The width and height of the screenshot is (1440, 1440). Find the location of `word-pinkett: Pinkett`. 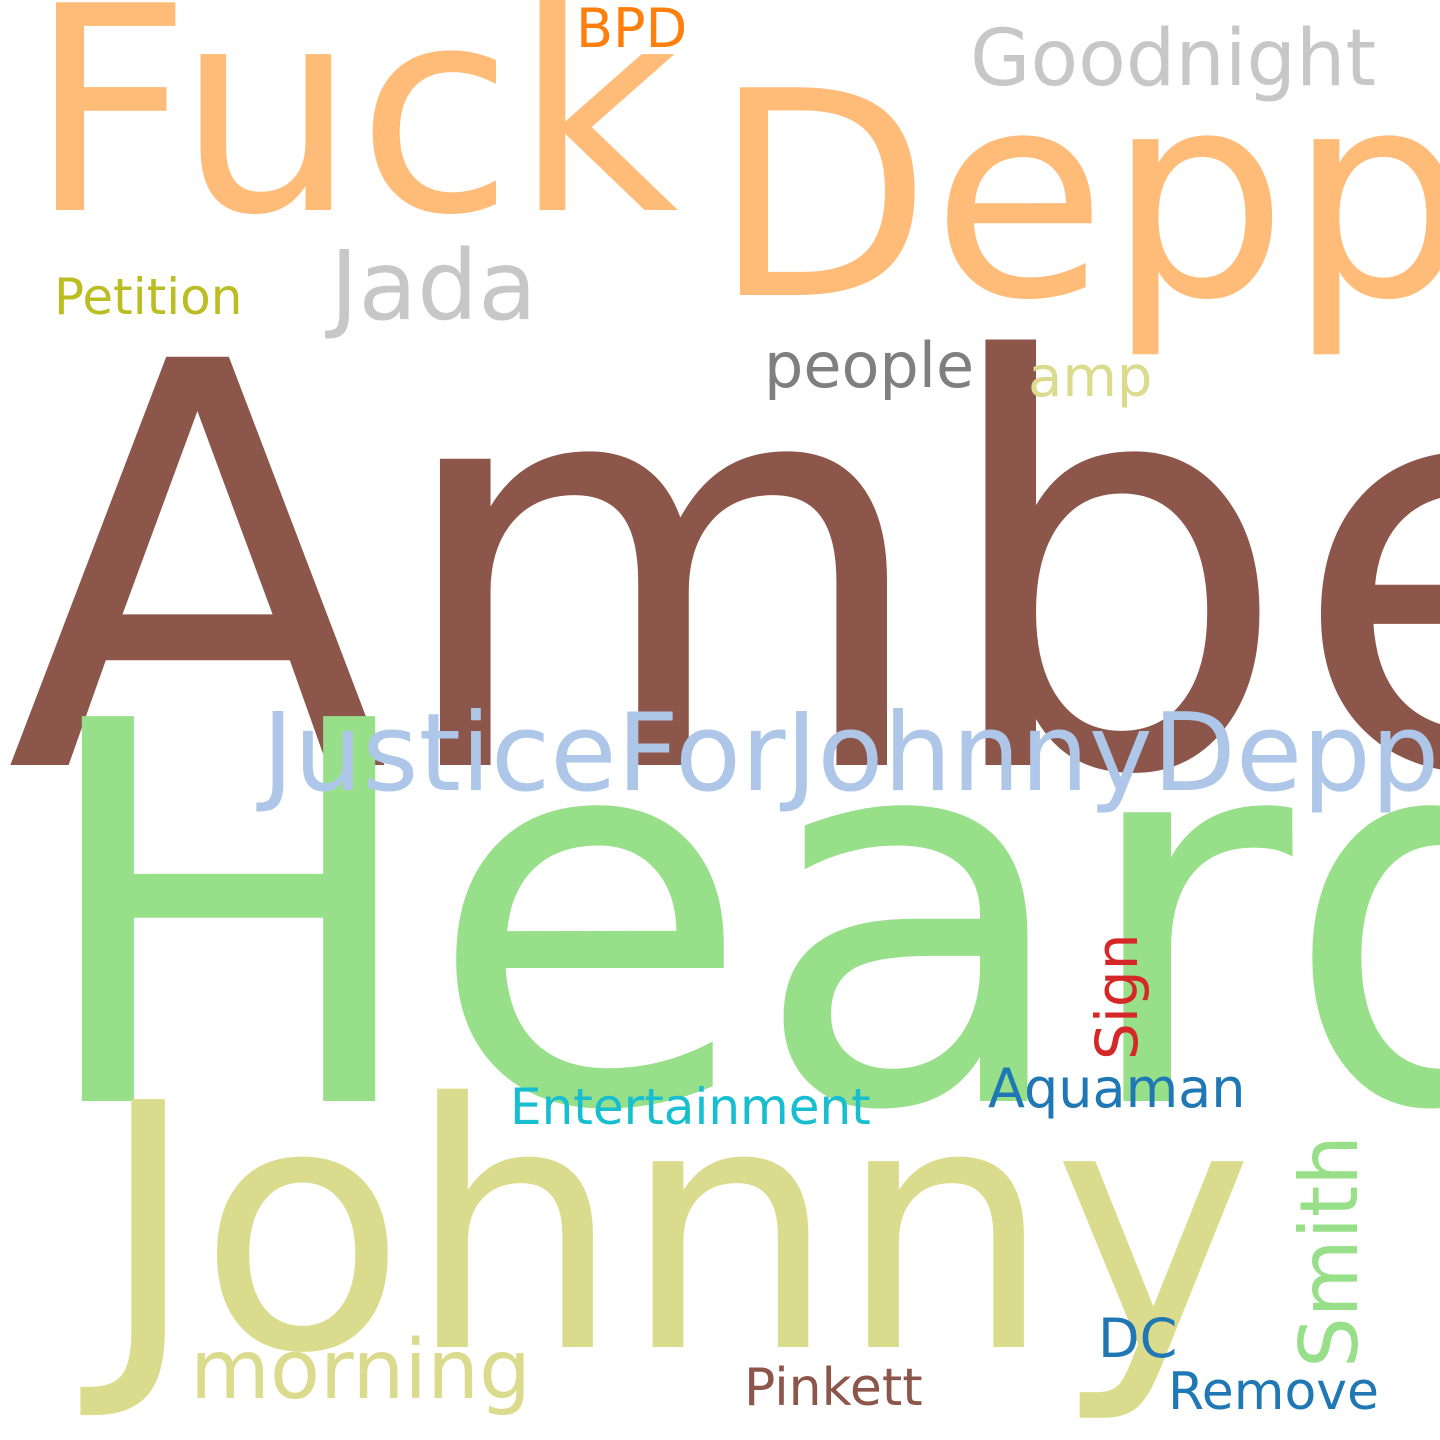

word-pinkett: Pinkett is located at coordinates (833, 1388).